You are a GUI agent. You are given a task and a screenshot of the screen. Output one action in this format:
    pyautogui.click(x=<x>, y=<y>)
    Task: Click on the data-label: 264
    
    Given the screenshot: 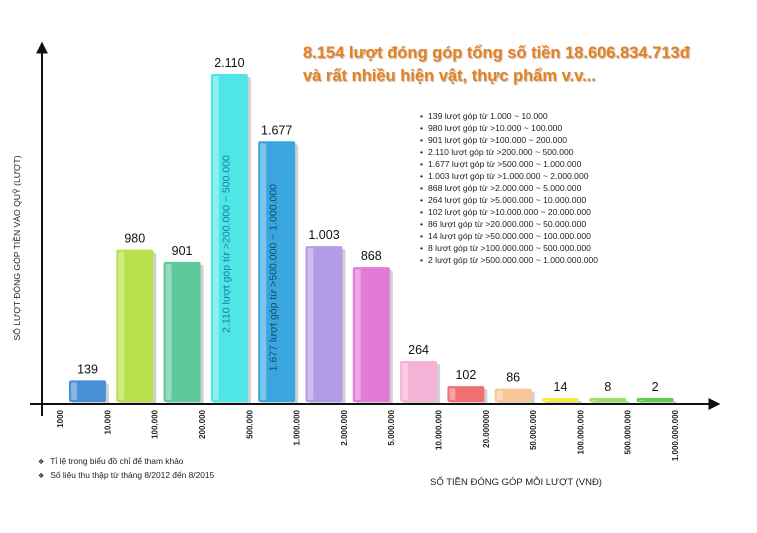 What is the action you would take?
    pyautogui.click(x=418, y=350)
    